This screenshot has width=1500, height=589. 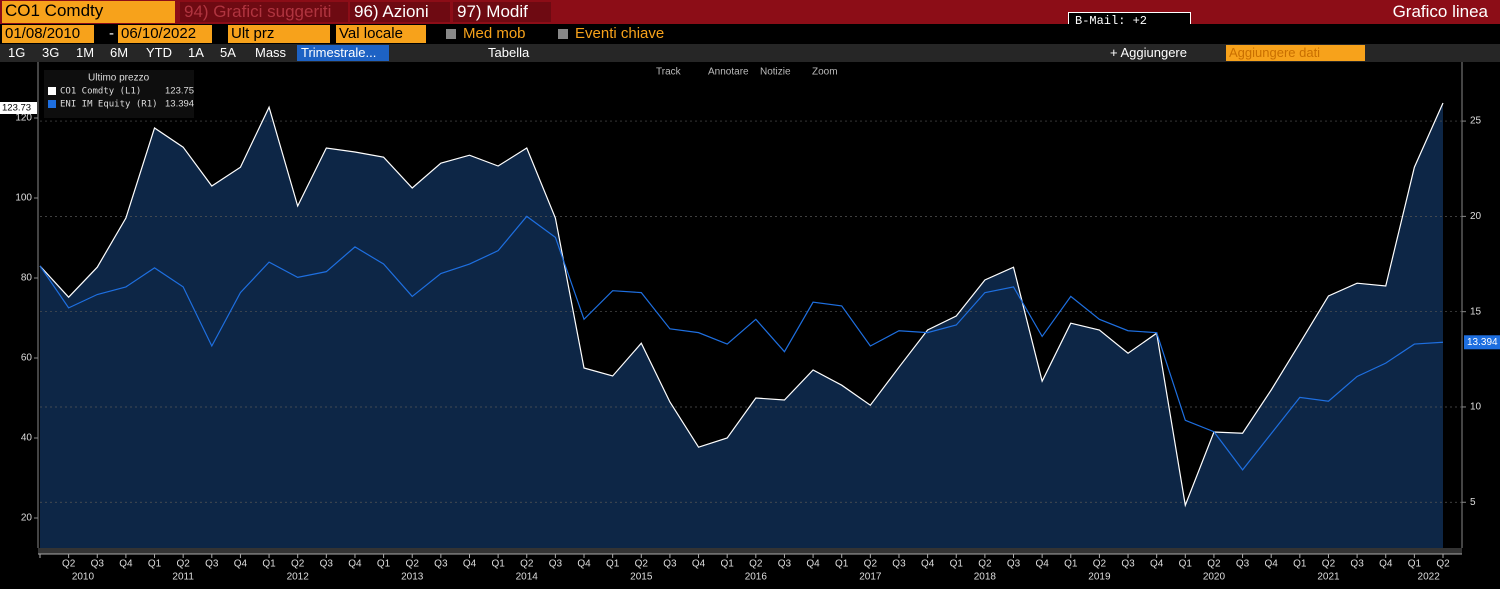 I want to click on year-label: 2018, so click(x=985, y=577).